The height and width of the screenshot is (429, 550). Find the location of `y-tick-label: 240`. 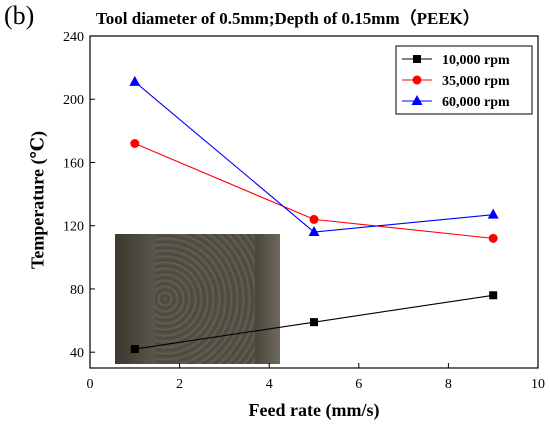

y-tick-label: 240 is located at coordinates (73, 37).